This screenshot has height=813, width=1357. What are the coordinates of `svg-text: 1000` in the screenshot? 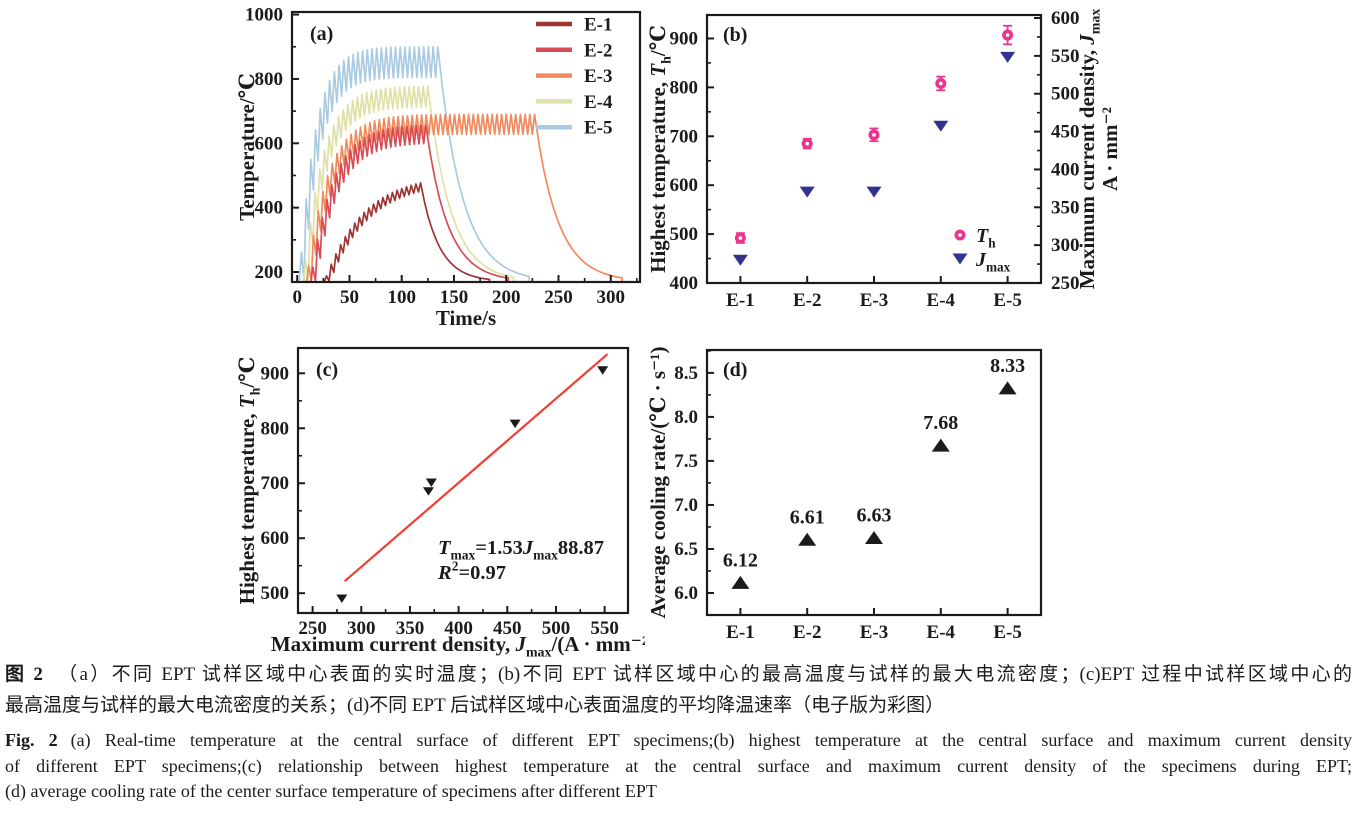 It's located at (264, 15).